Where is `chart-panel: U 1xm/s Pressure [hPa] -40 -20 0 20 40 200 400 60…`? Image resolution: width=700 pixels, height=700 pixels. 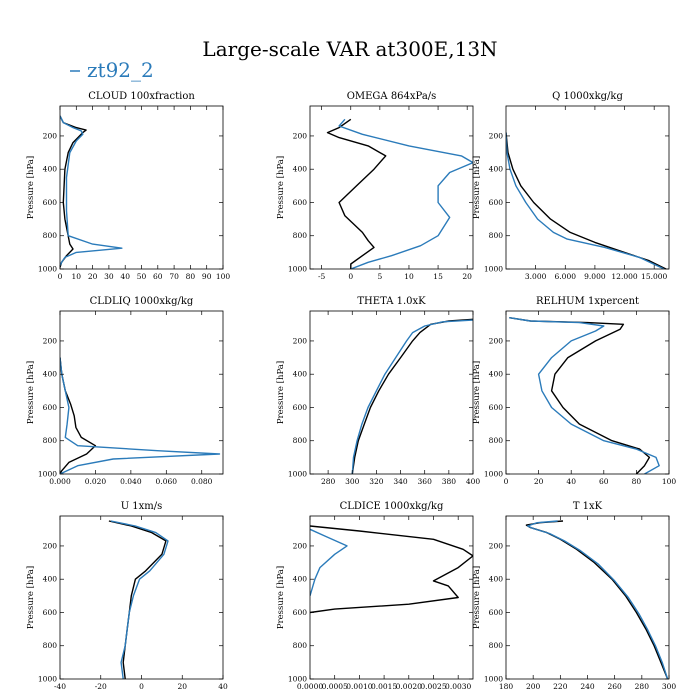 chart-panel: U 1xm/s Pressure [hPa] -40 -20 0 20 40 200 400 60… is located at coordinates (127, 596).